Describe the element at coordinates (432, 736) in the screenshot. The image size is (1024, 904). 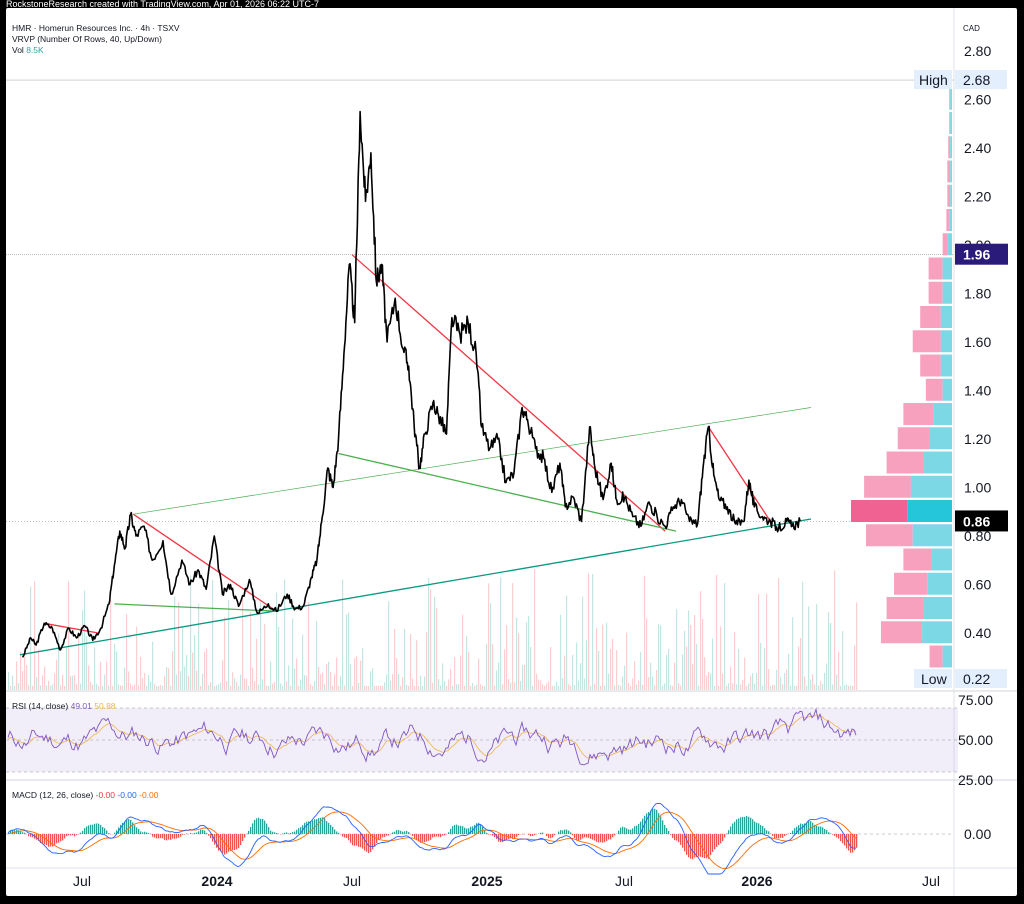
I see `rsi-ma-line` at that location.